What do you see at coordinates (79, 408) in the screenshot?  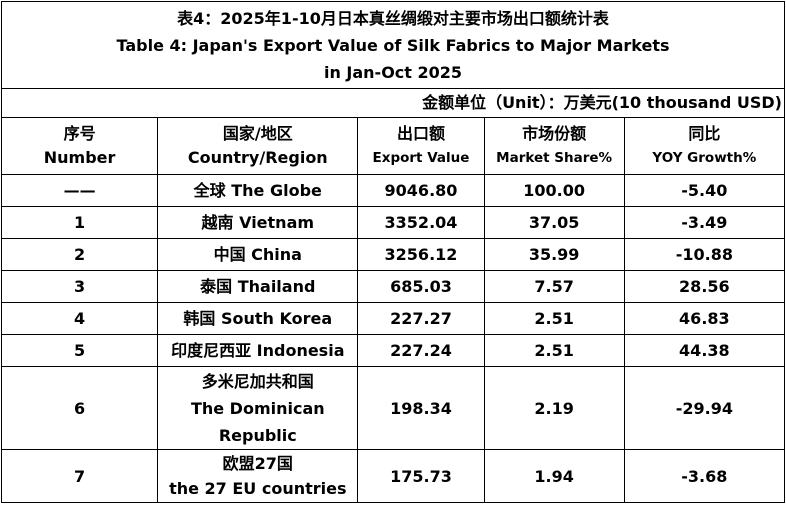 I see `row-number: 6` at bounding box center [79, 408].